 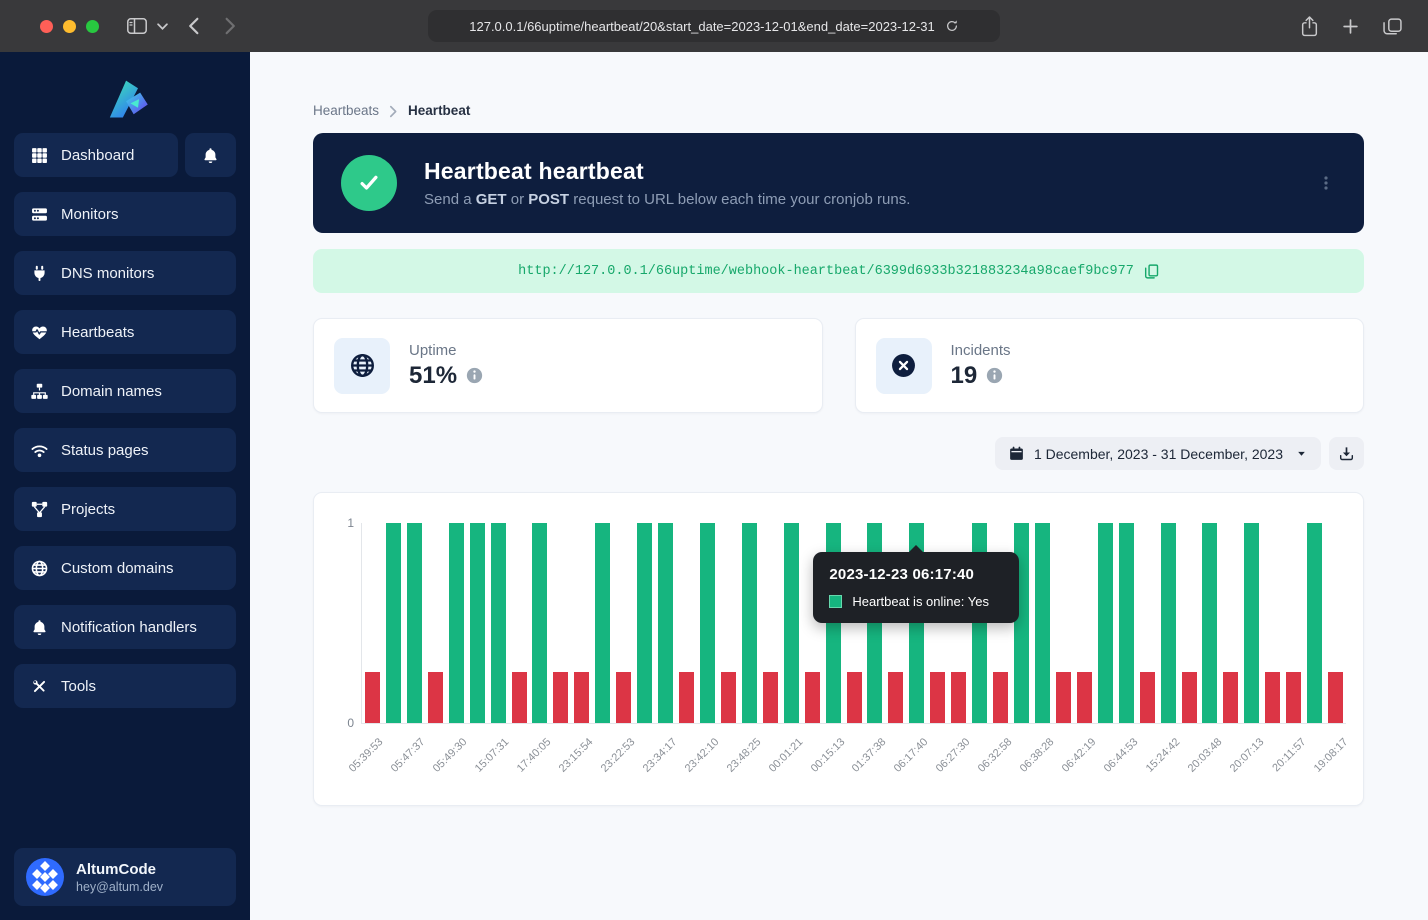 What do you see at coordinates (88, 509) in the screenshot?
I see `sidebar-item-label: Projects` at bounding box center [88, 509].